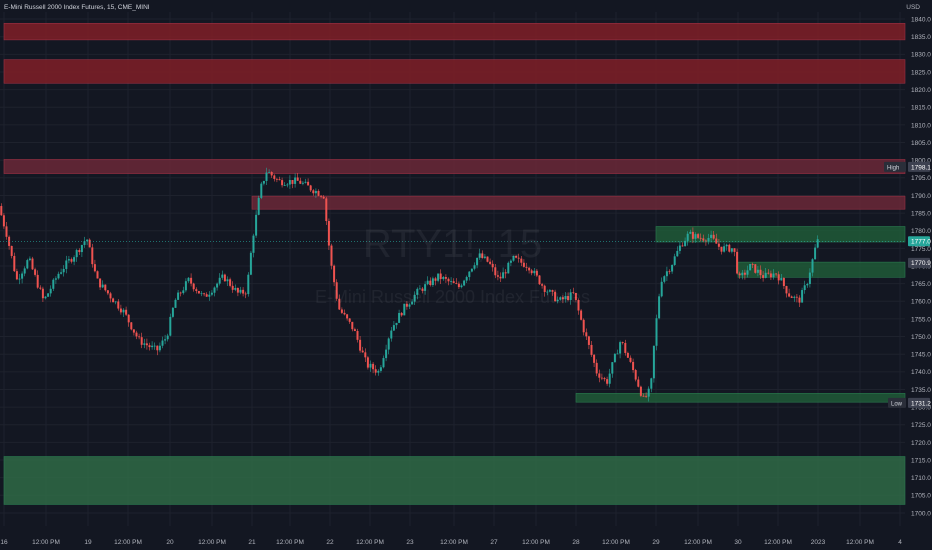  What do you see at coordinates (921, 425) in the screenshot?
I see `price-tick-label: 1725.0` at bounding box center [921, 425].